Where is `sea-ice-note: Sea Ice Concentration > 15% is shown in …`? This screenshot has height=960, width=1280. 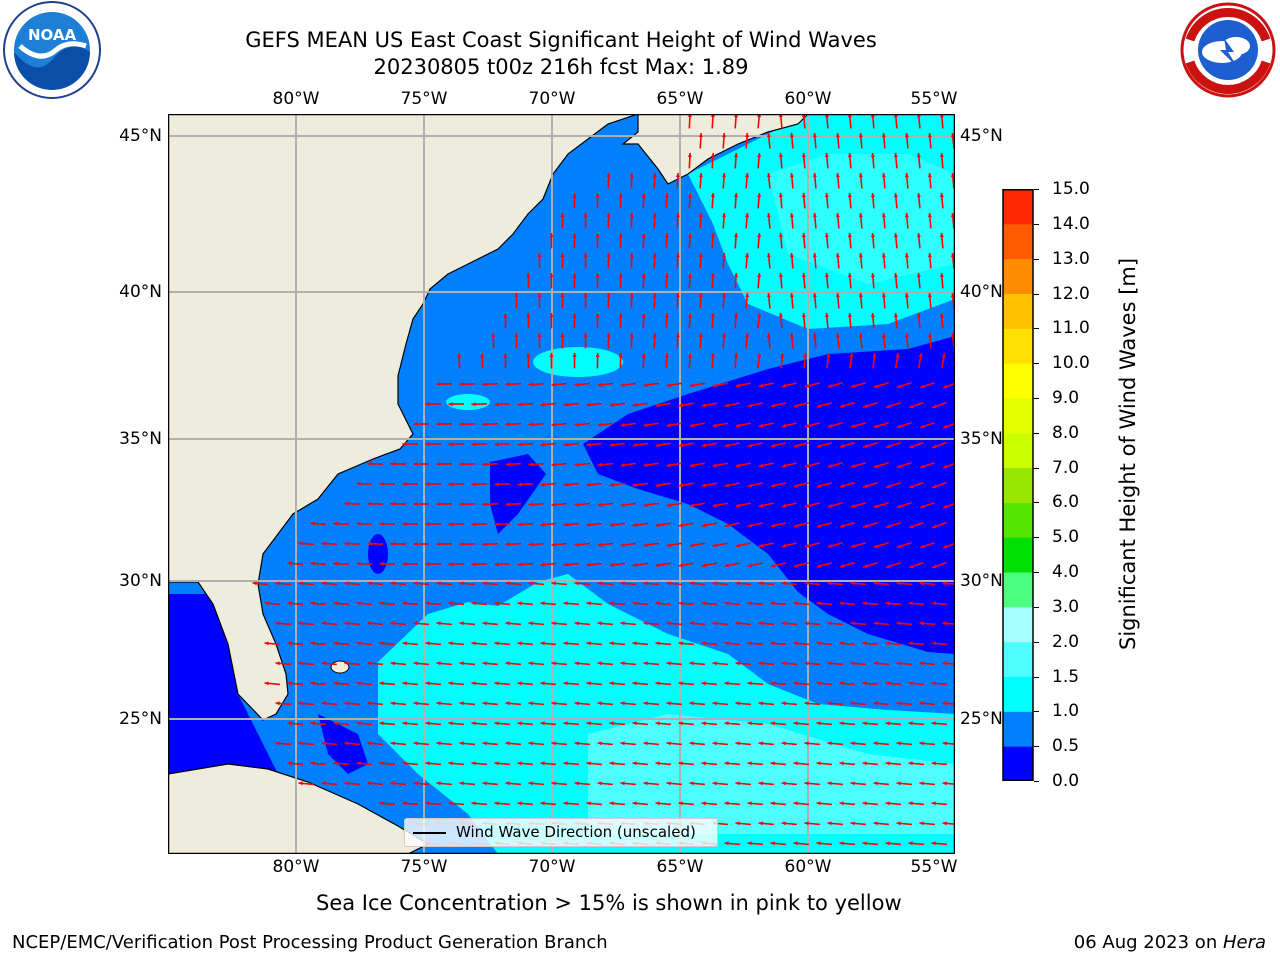 sea-ice-note: Sea Ice Concentration > 15% is shown in … is located at coordinates (609, 903).